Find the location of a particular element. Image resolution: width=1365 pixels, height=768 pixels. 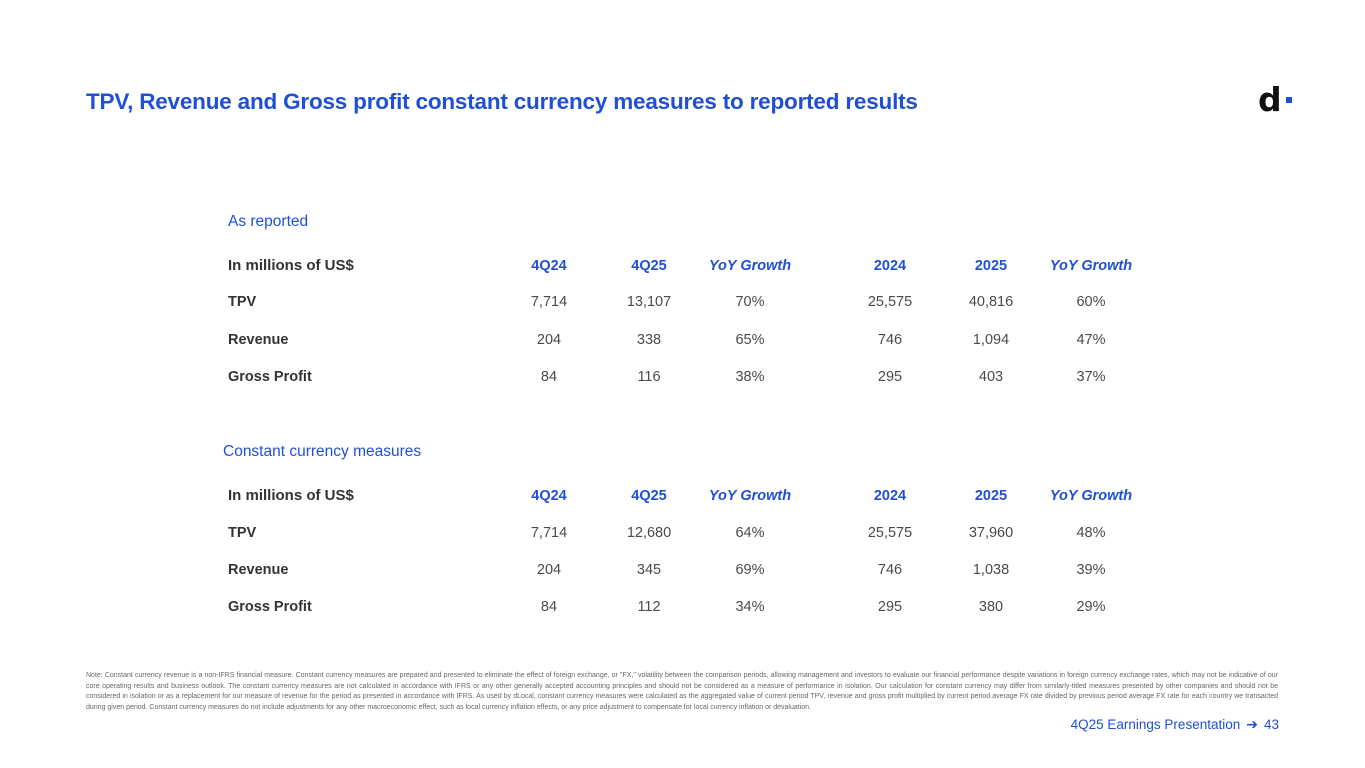

table-cell: 37% is located at coordinates (1091, 377).